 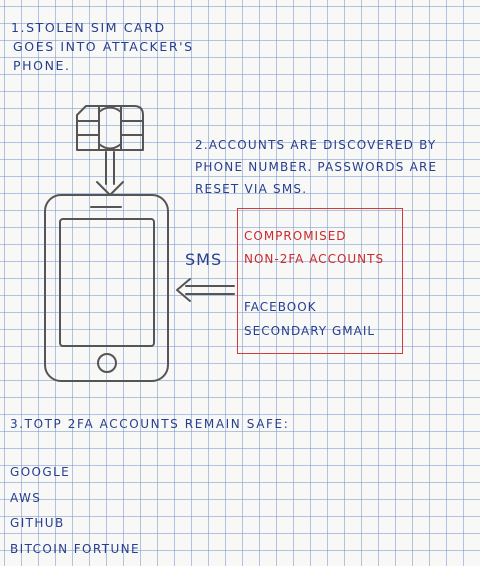 What do you see at coordinates (205, 290) in the screenshot?
I see `left-arrow-icon` at bounding box center [205, 290].